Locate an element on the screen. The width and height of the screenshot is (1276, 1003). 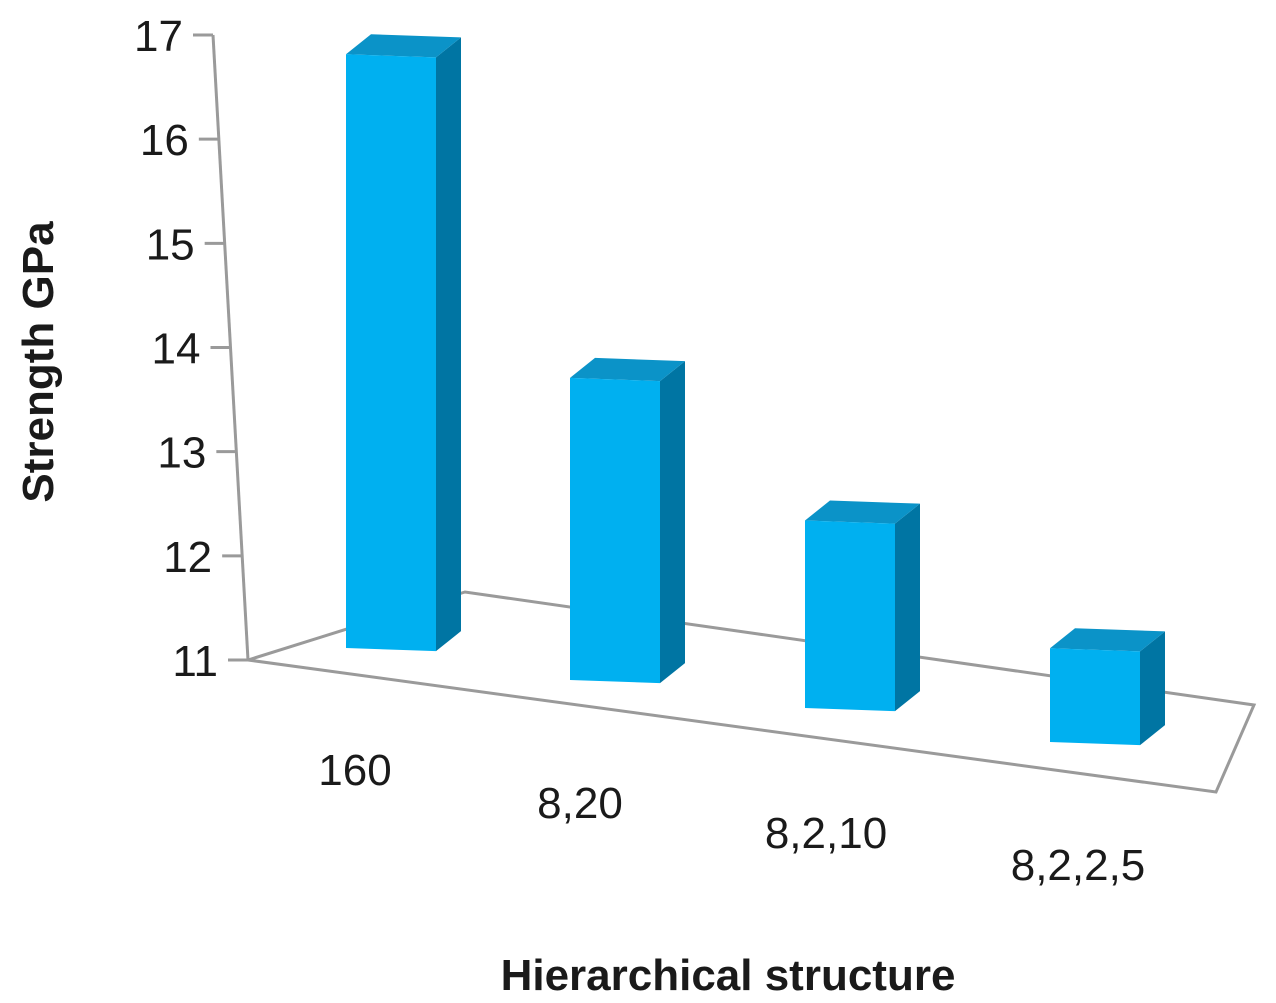
y-tick-label: 12 is located at coordinates (187, 557).